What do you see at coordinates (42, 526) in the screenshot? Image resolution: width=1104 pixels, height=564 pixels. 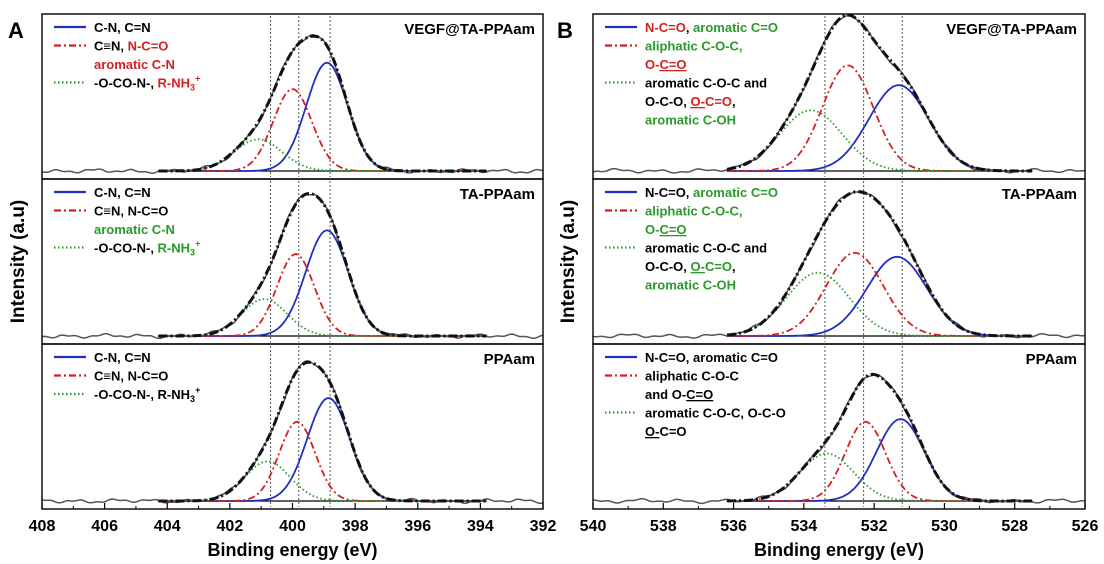 I see `x-tick-label: 408` at bounding box center [42, 526].